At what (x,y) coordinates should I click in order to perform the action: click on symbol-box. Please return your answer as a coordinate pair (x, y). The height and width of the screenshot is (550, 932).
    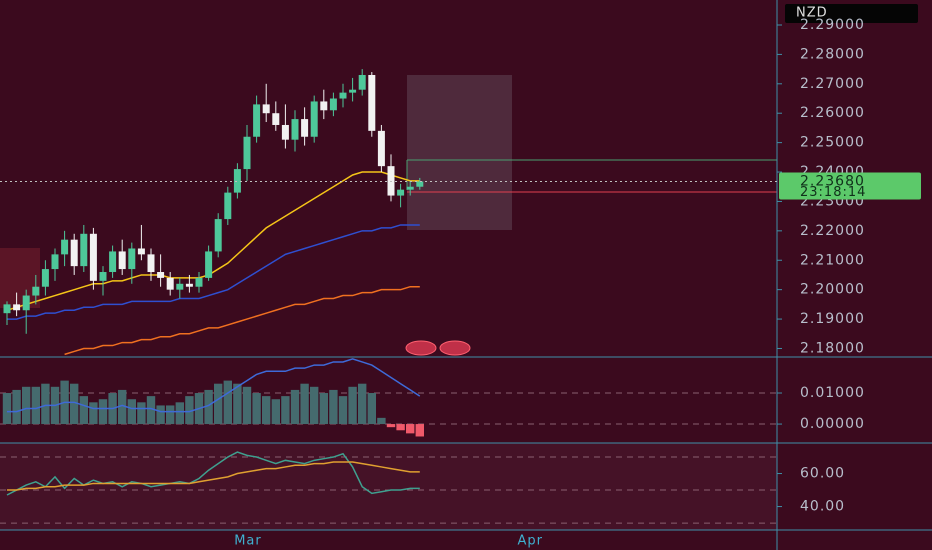
    Looking at the image, I should click on (851, 13).